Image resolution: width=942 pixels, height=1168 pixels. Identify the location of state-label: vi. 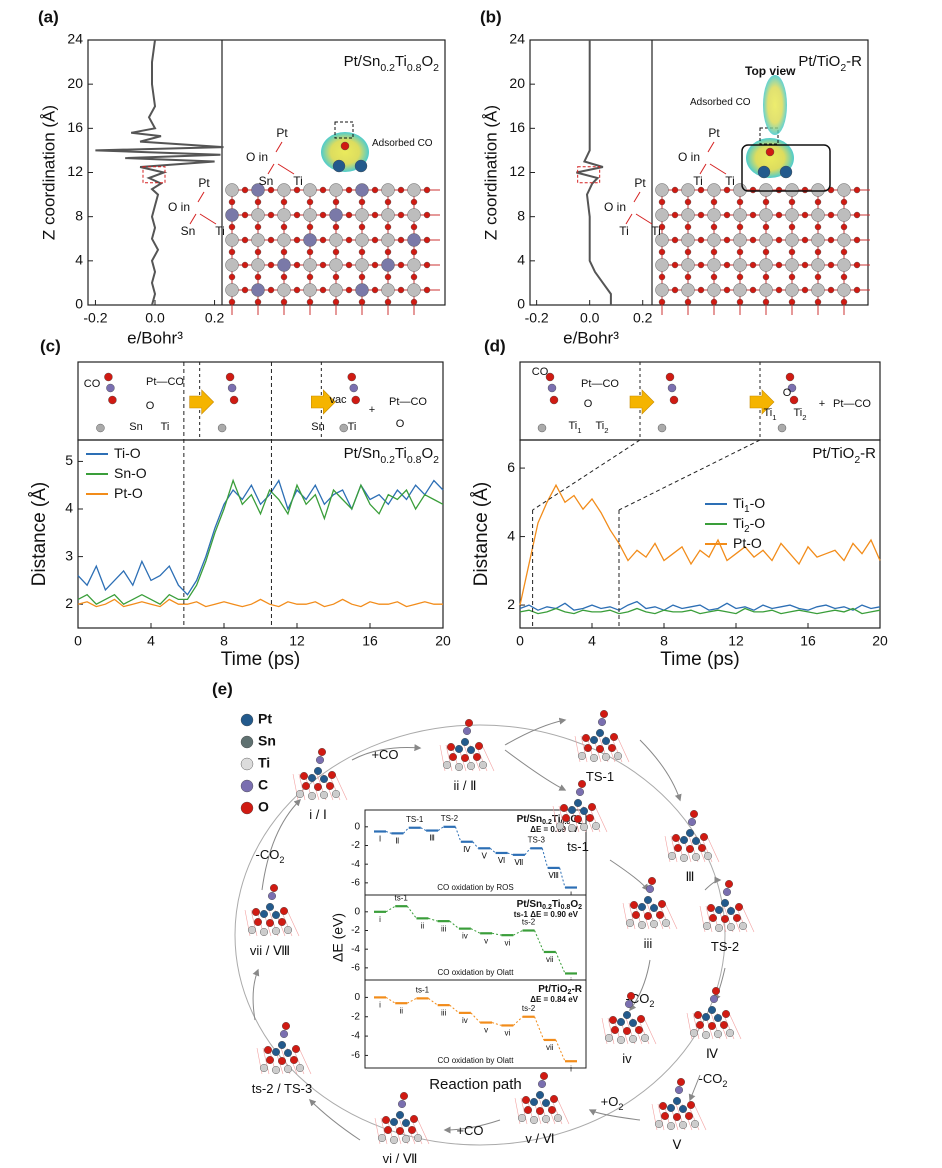
(507, 1033).